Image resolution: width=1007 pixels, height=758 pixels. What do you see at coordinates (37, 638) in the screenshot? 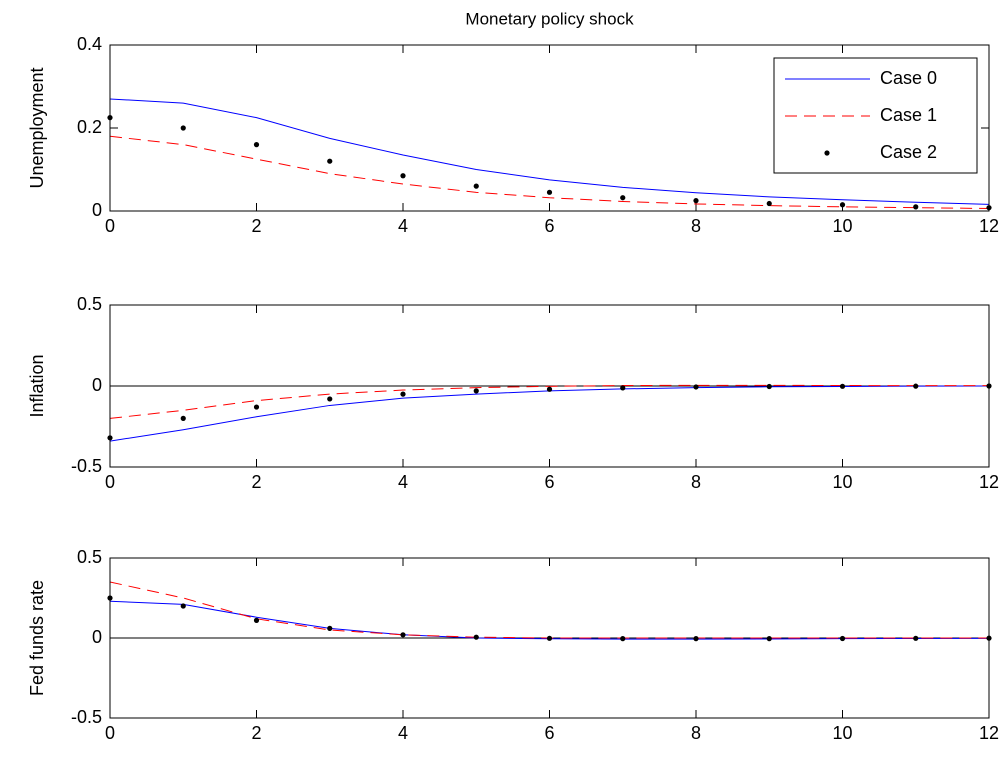
I see `y-axis-label: Fed funds rate` at bounding box center [37, 638].